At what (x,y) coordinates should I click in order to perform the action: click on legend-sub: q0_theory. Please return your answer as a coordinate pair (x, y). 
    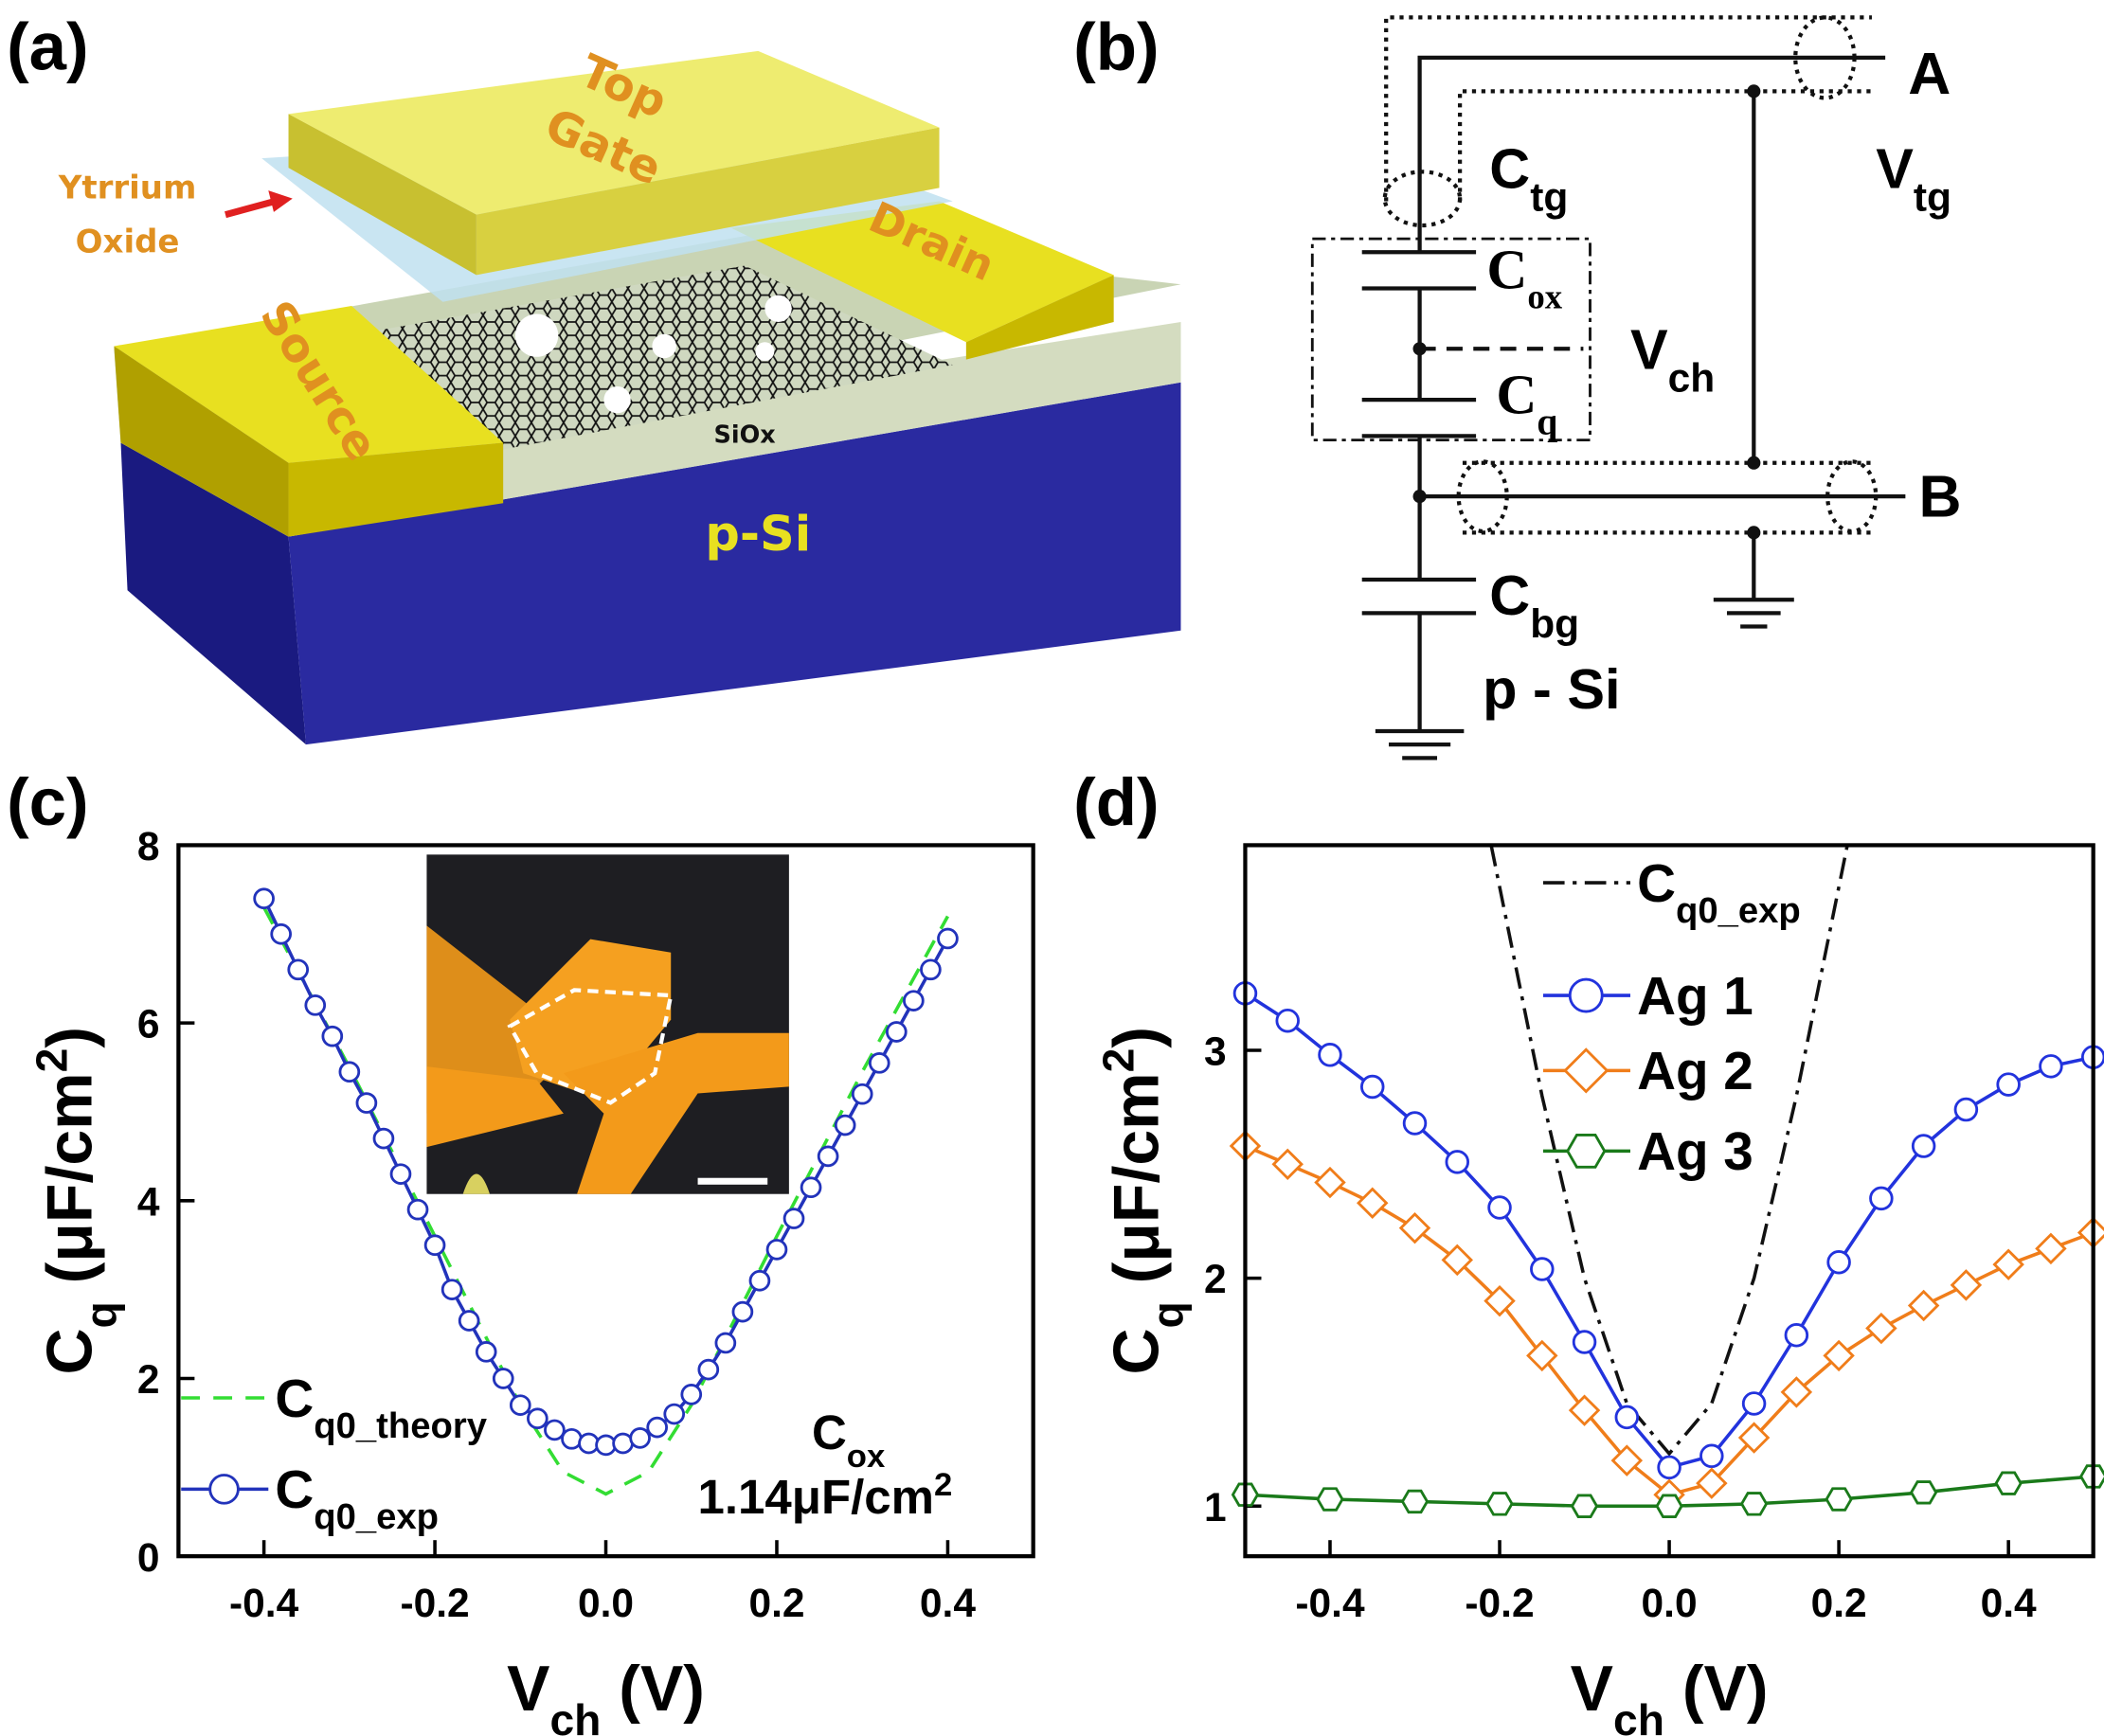
    Looking at the image, I should click on (400, 1425).